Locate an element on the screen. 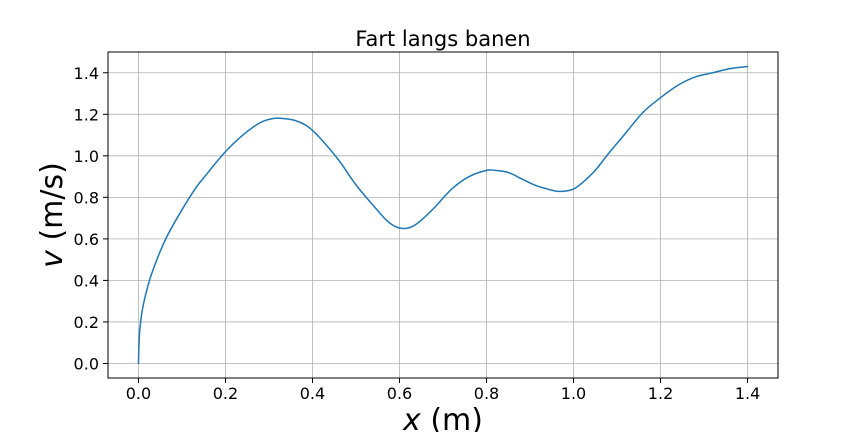 Image resolution: width=864 pixels, height=432 pixels. x-axis-label-unit: (m) is located at coordinates (452, 417).